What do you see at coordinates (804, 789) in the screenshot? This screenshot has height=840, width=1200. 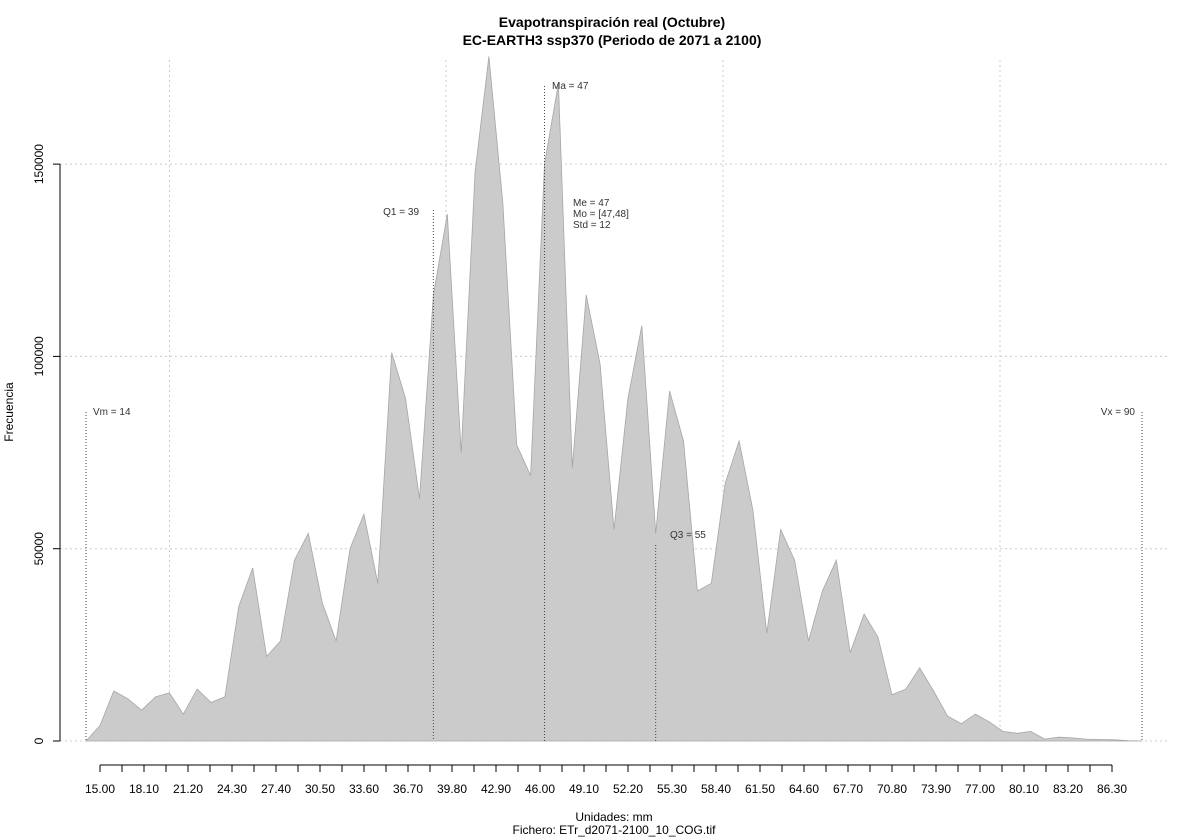 I see `x-tick-label: 64.60` at bounding box center [804, 789].